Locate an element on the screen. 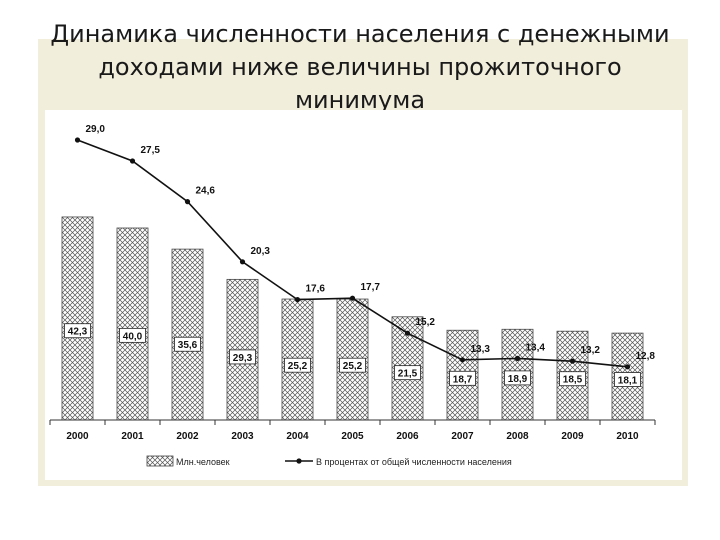 This screenshot has width=720, height=540. bar-label-box-2000 is located at coordinates (77, 331).